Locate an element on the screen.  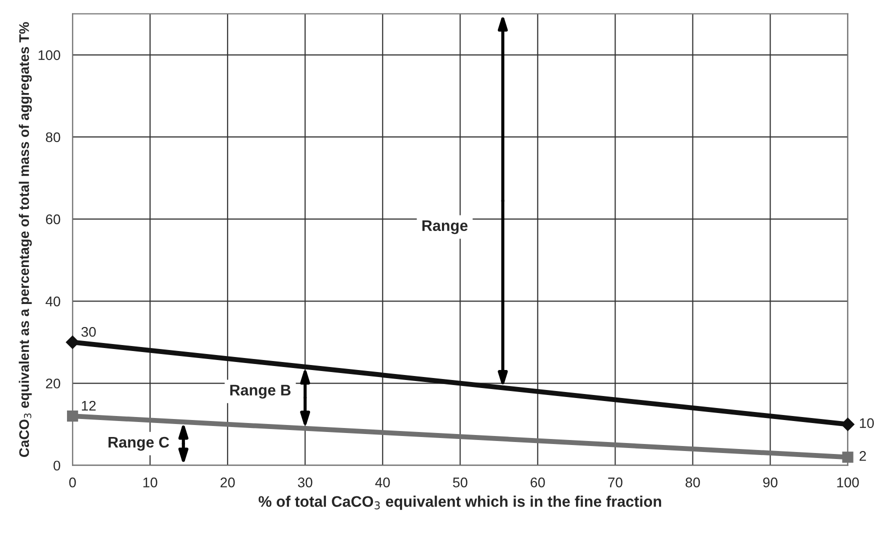
x-axis-title: % of total CaCO$_{3}$ equivalent which is in the fine fraction is located at coordinates (460, 503).